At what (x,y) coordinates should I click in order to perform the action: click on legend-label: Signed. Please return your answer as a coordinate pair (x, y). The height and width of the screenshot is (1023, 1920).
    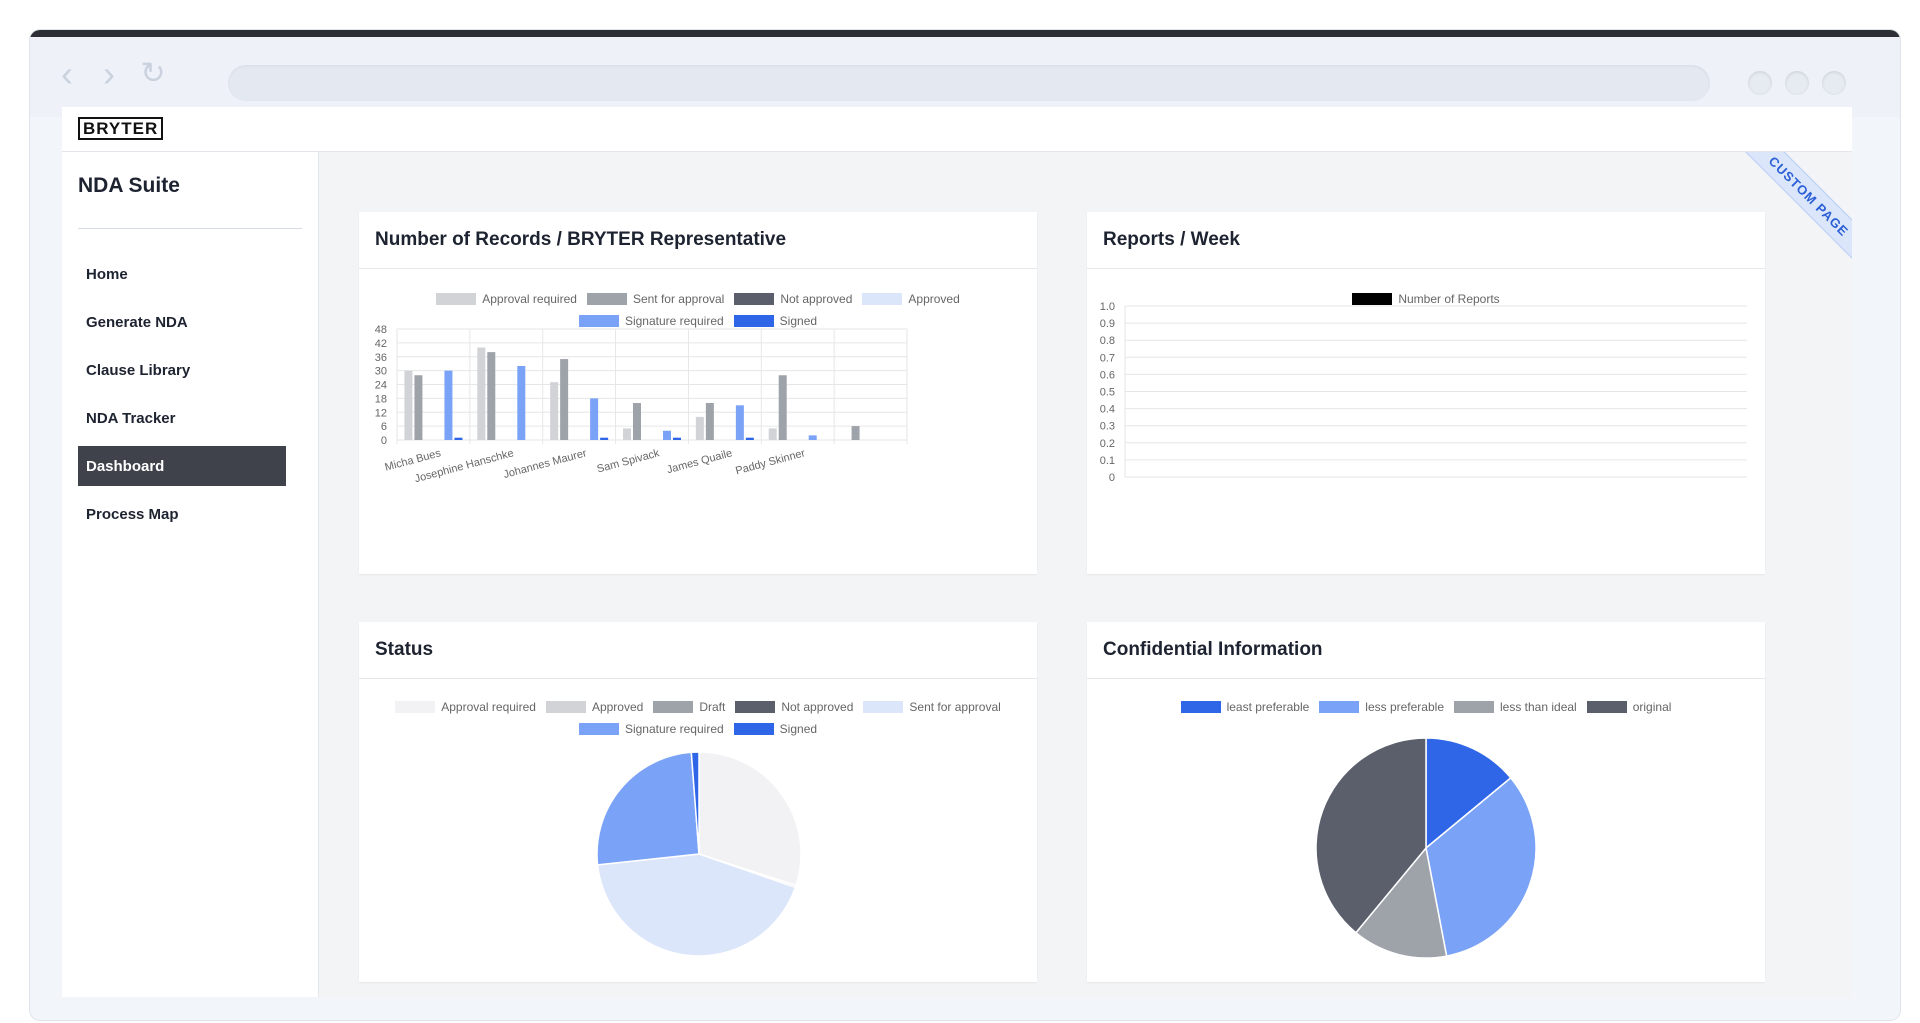
    Looking at the image, I should click on (798, 321).